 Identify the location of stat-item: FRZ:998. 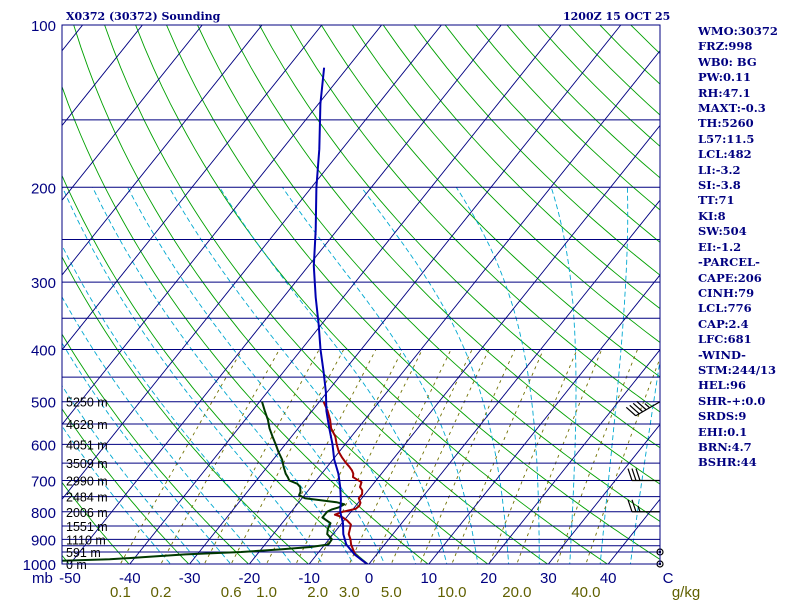
(725, 46).